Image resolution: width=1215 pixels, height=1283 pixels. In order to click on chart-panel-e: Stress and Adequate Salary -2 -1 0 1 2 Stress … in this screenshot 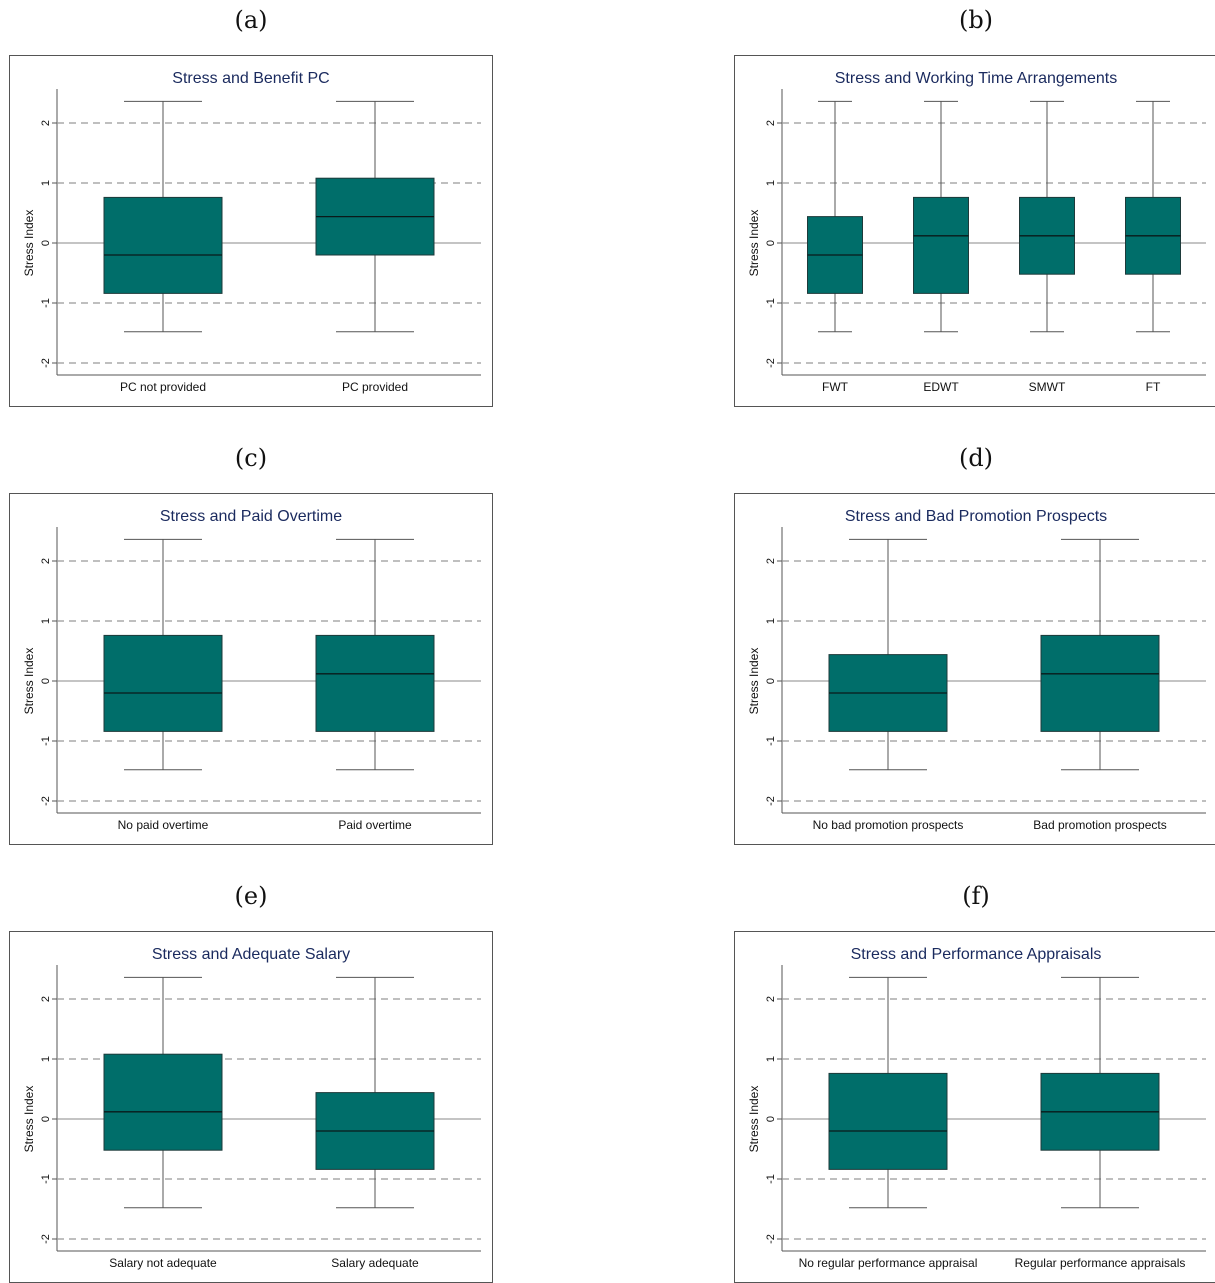, I will do `click(251, 1107)`.